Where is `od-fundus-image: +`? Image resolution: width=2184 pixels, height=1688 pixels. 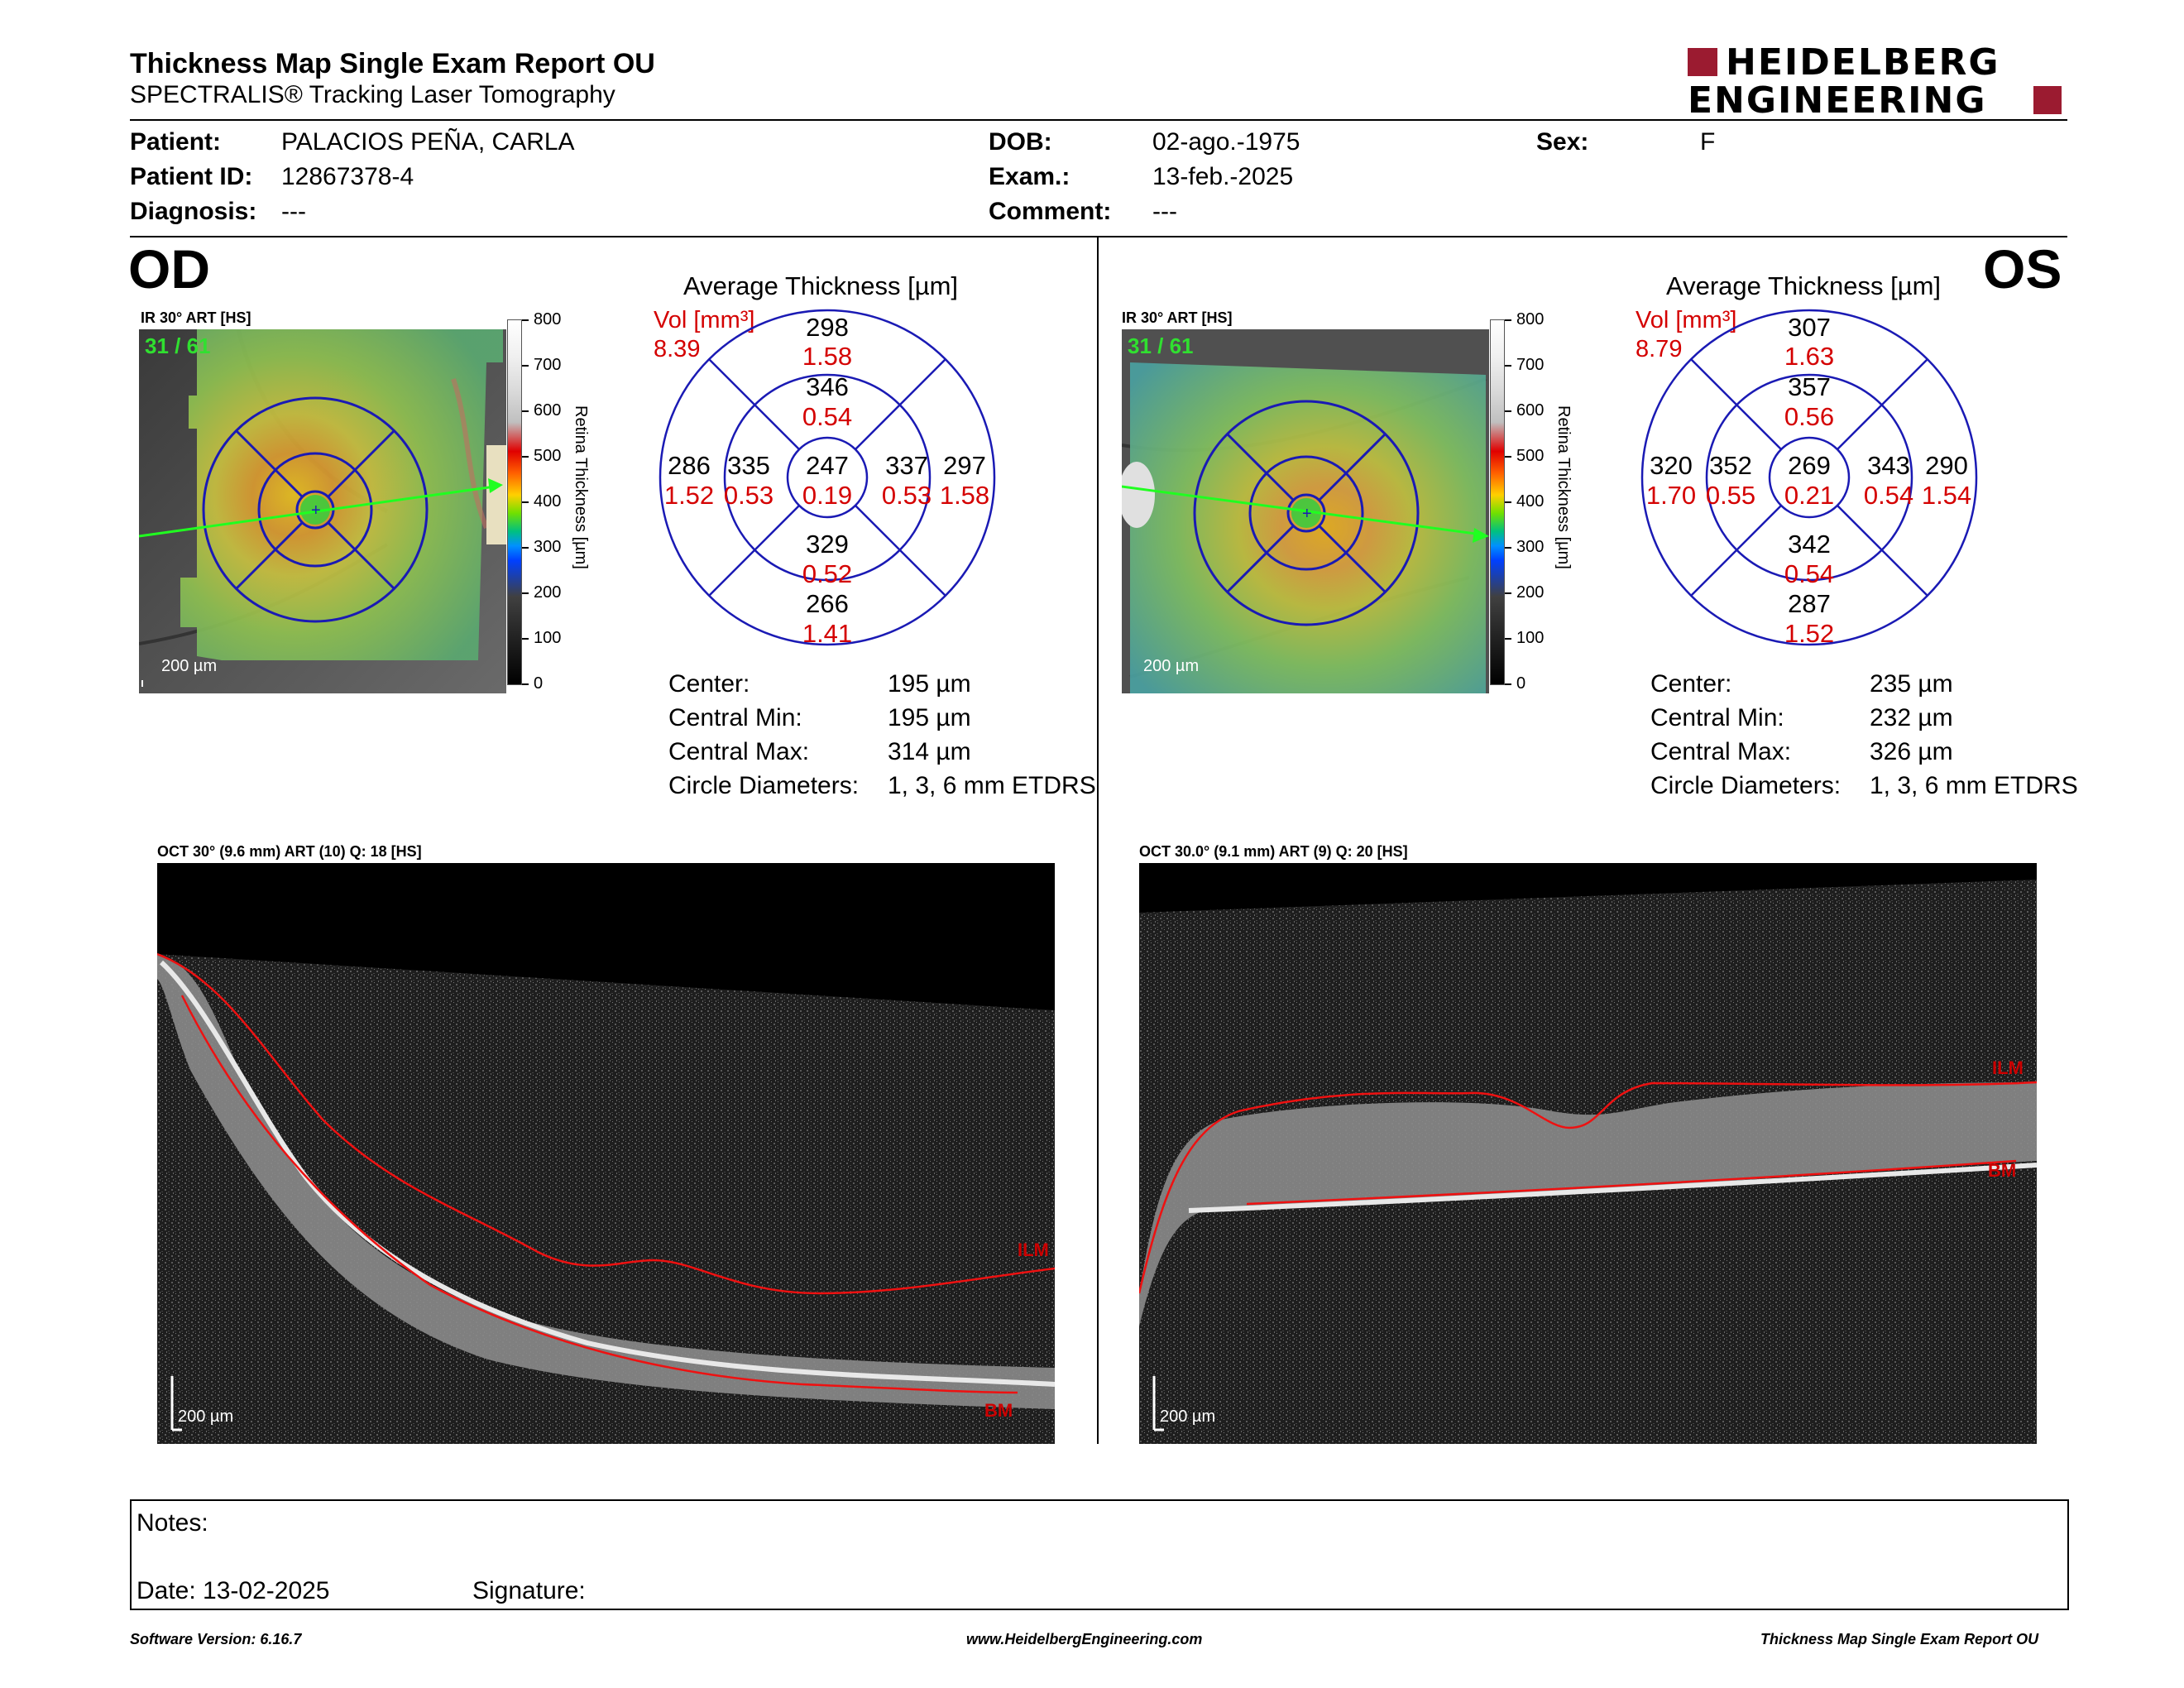
od-fundus-image: + is located at coordinates (322, 511).